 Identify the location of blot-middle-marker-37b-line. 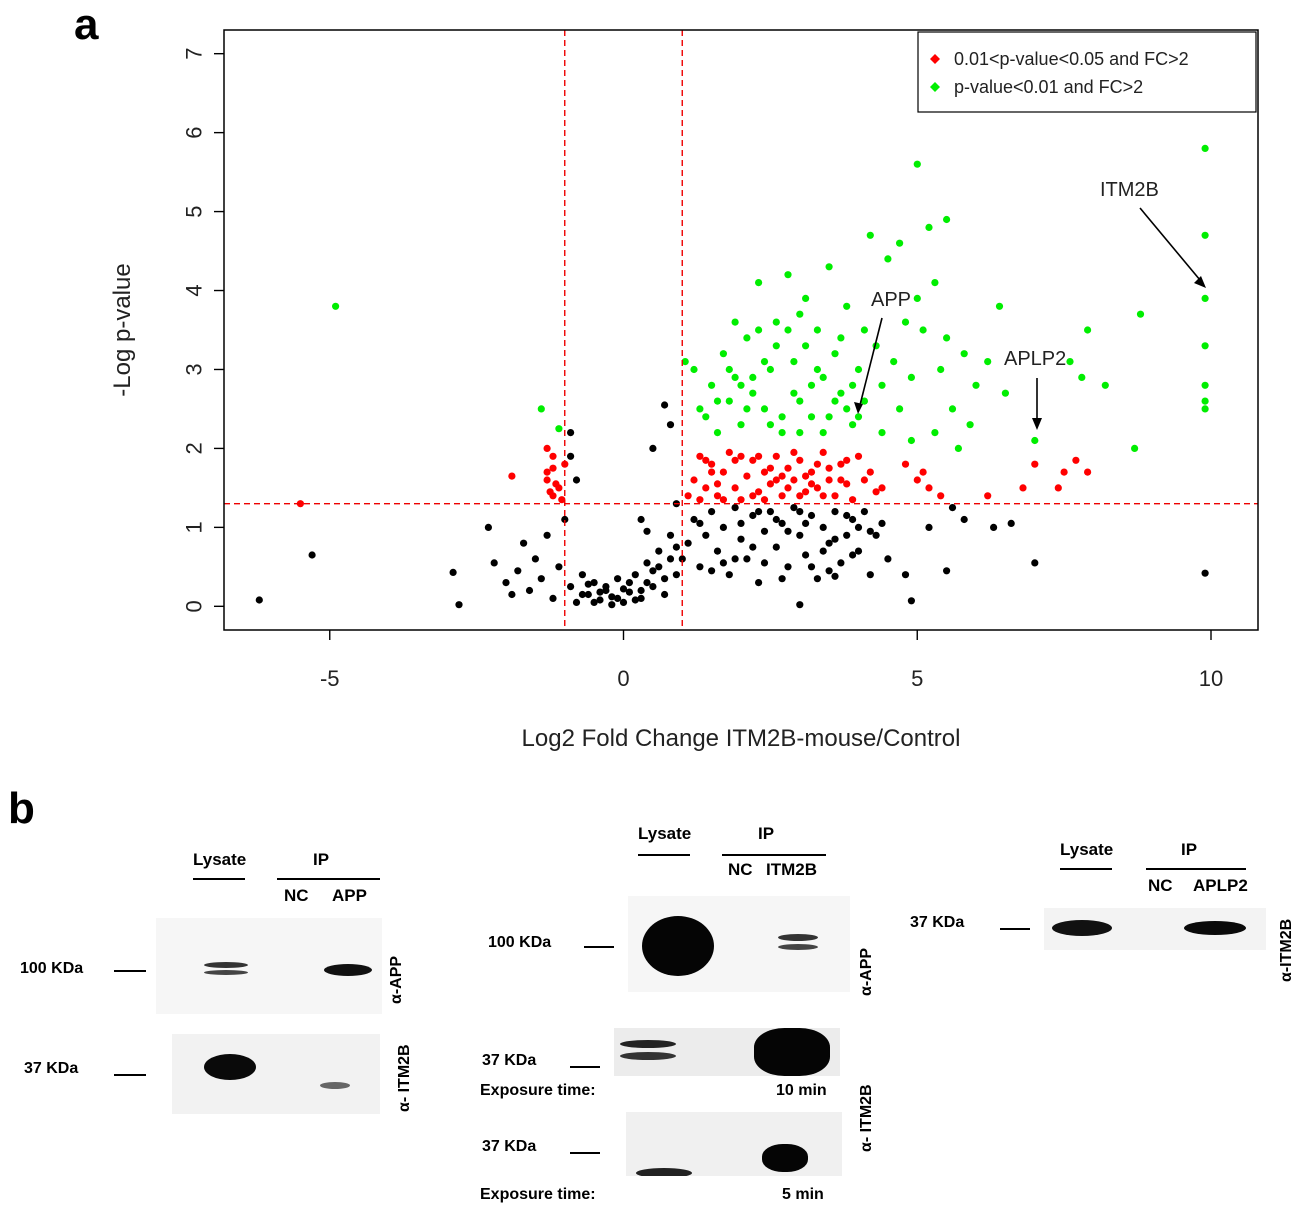
(585, 1153).